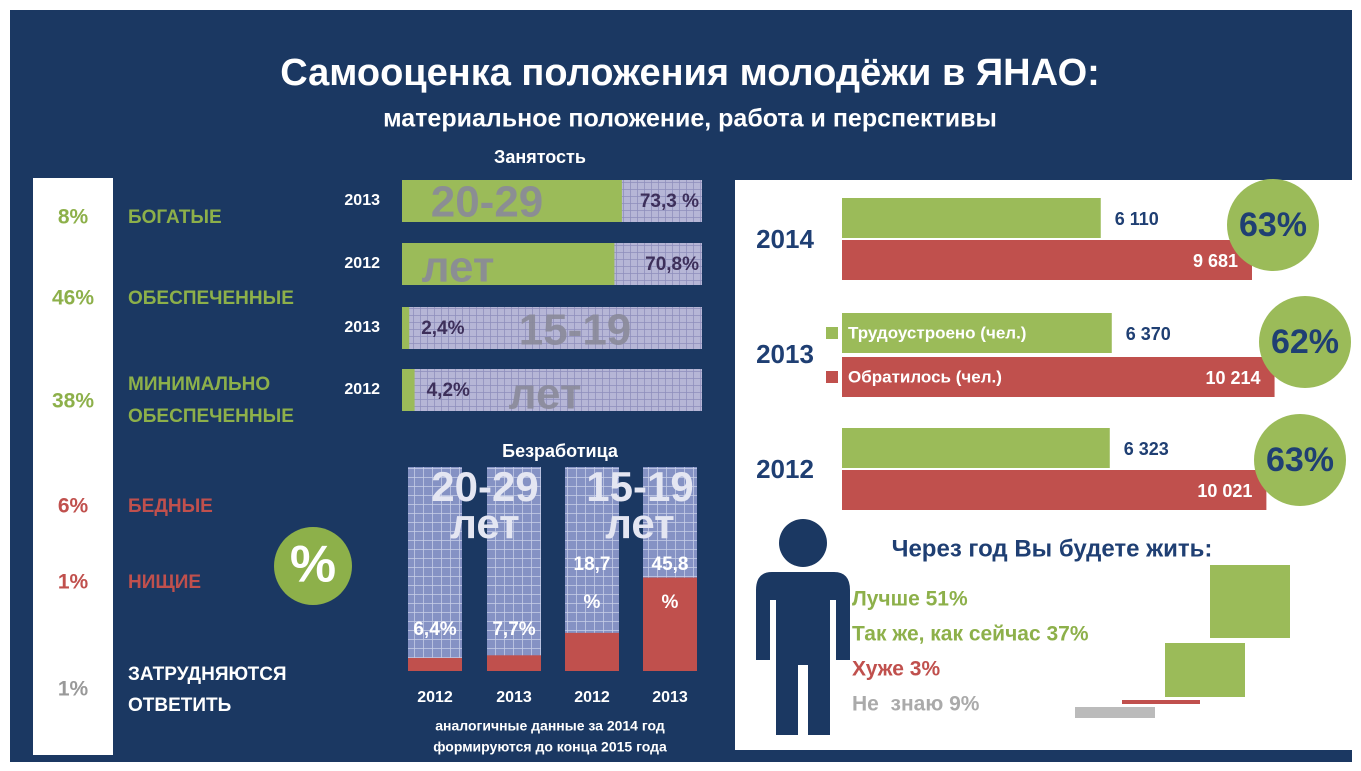 The width and height of the screenshot is (1361, 771). Describe the element at coordinates (785, 239) in the screenshot. I see `year-label: 2014` at that location.